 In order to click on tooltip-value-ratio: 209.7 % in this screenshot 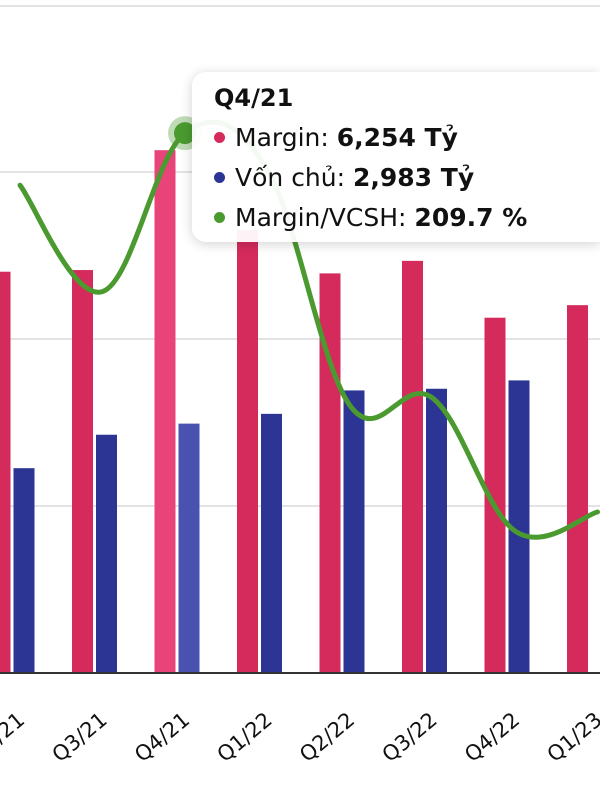, I will do `click(471, 217)`.